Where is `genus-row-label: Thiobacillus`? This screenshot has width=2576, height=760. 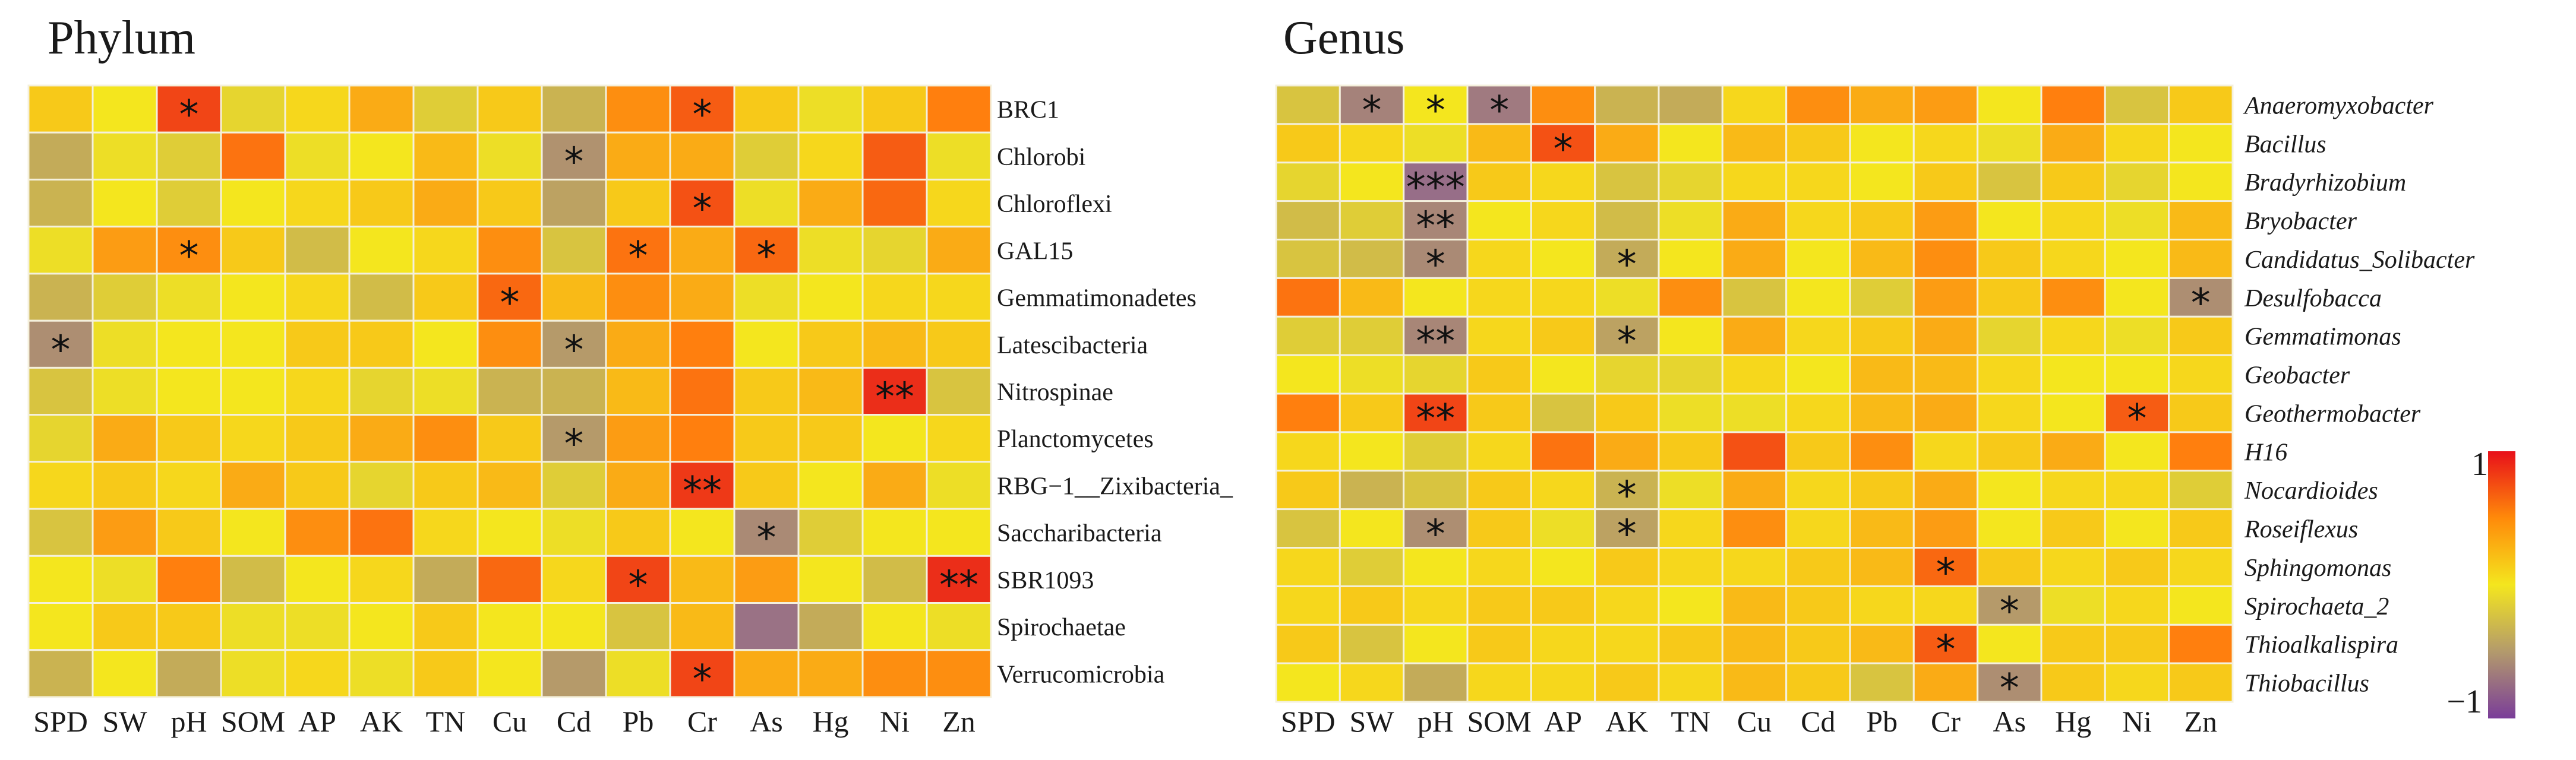 genus-row-label: Thiobacillus is located at coordinates (2306, 684).